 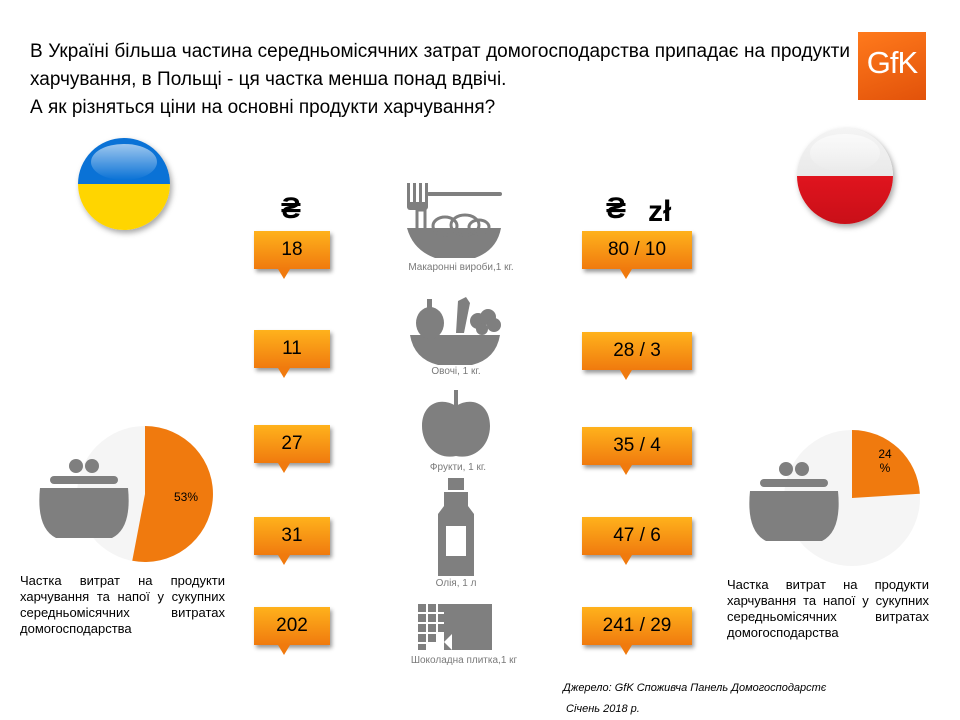 What do you see at coordinates (292, 354) in the screenshot?
I see `ukraine-price-tag: 11` at bounding box center [292, 354].